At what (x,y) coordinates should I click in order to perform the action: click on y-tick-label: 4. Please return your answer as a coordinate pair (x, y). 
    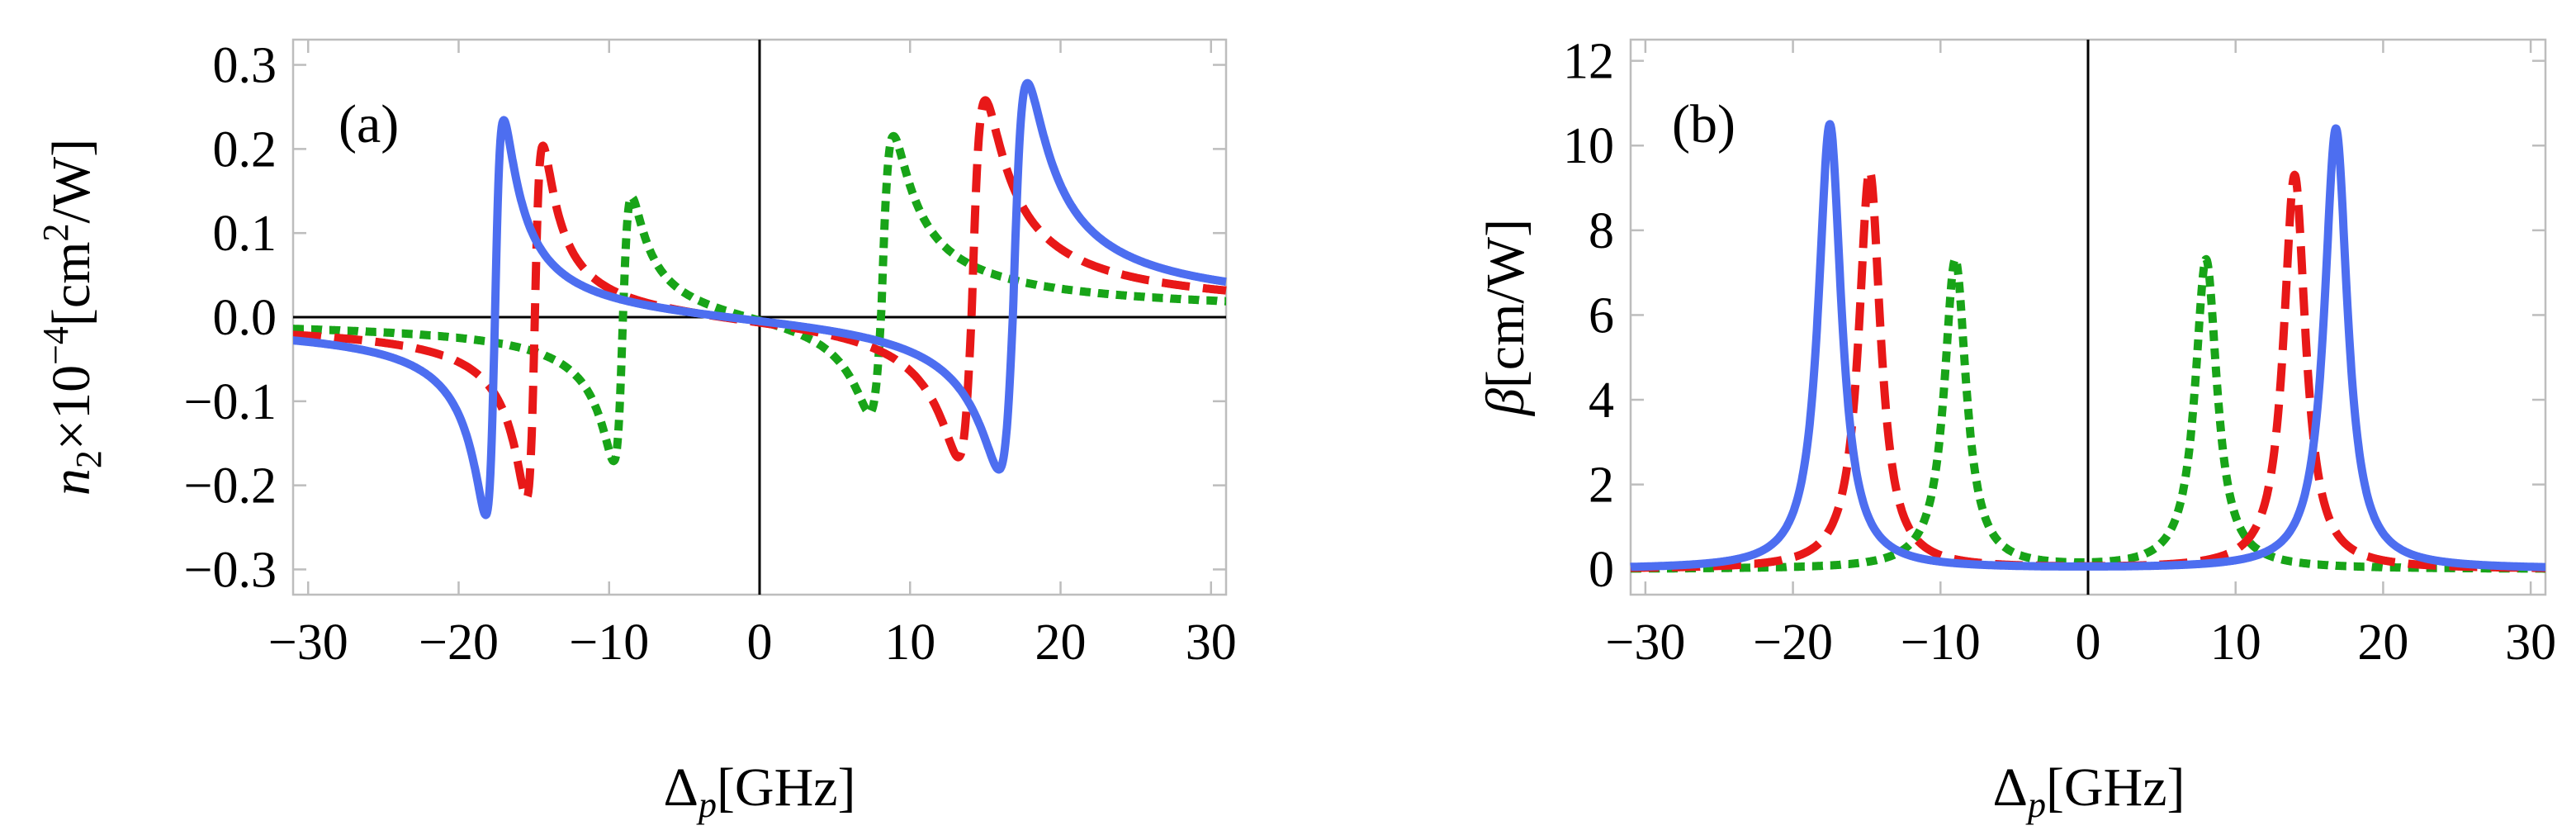
    Looking at the image, I should click on (1601, 400).